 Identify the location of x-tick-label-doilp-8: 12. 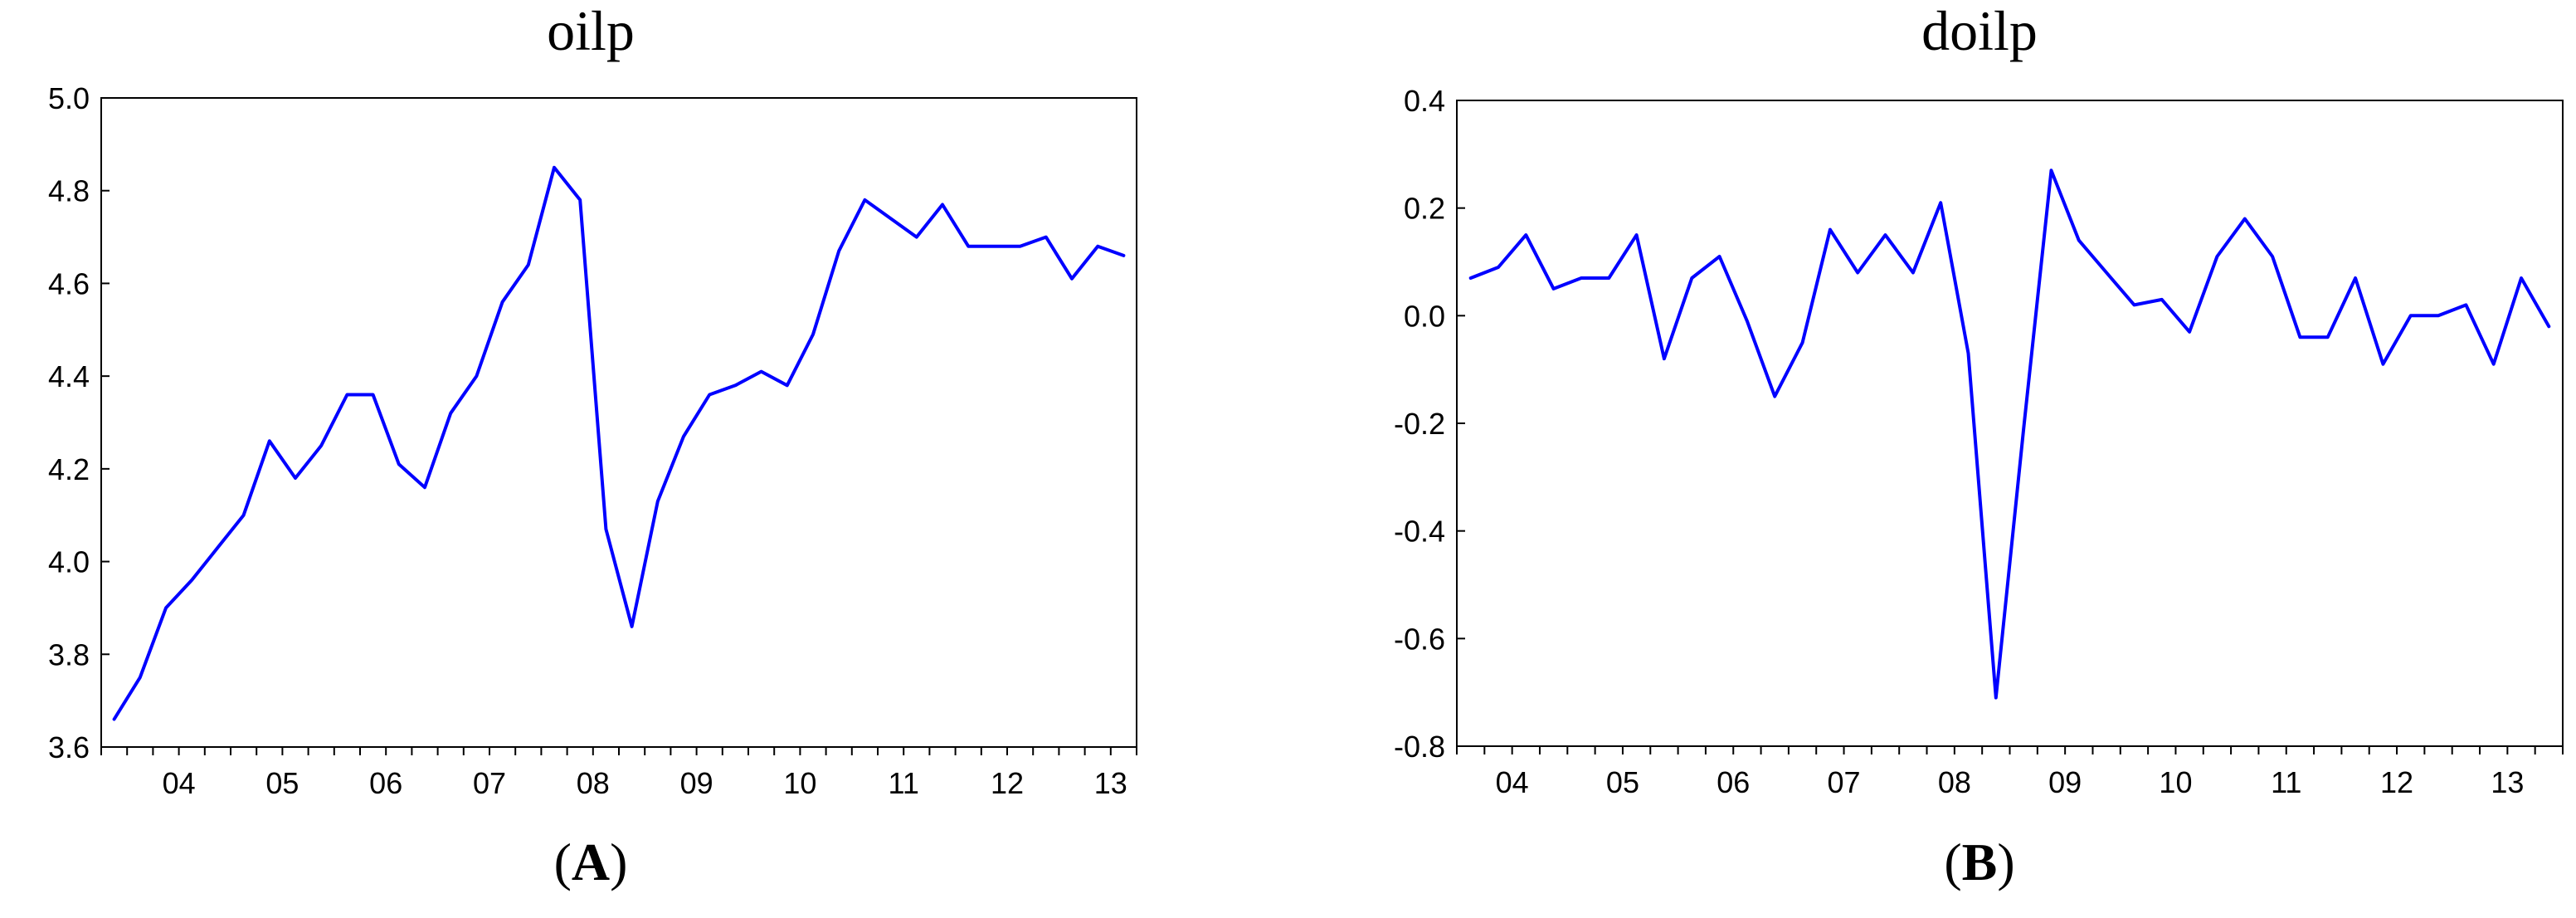
(2396, 782).